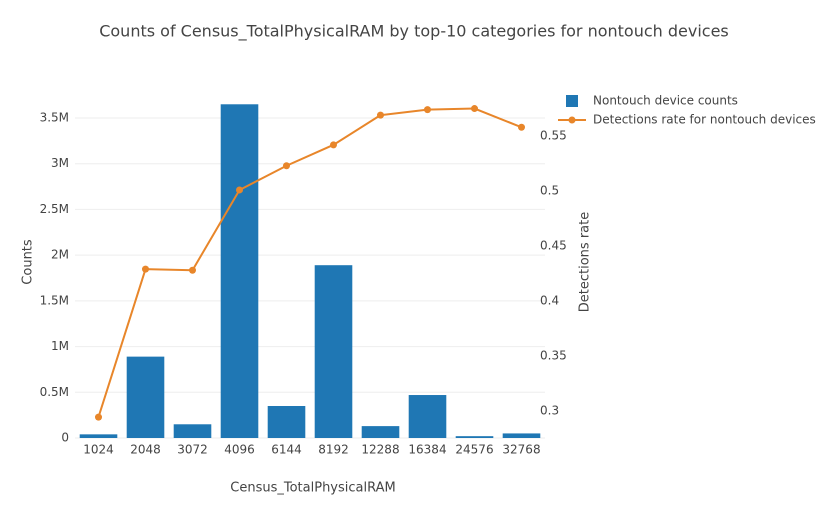 The width and height of the screenshot is (828, 510). I want to click on x-tick-label: 32768, so click(521, 450).